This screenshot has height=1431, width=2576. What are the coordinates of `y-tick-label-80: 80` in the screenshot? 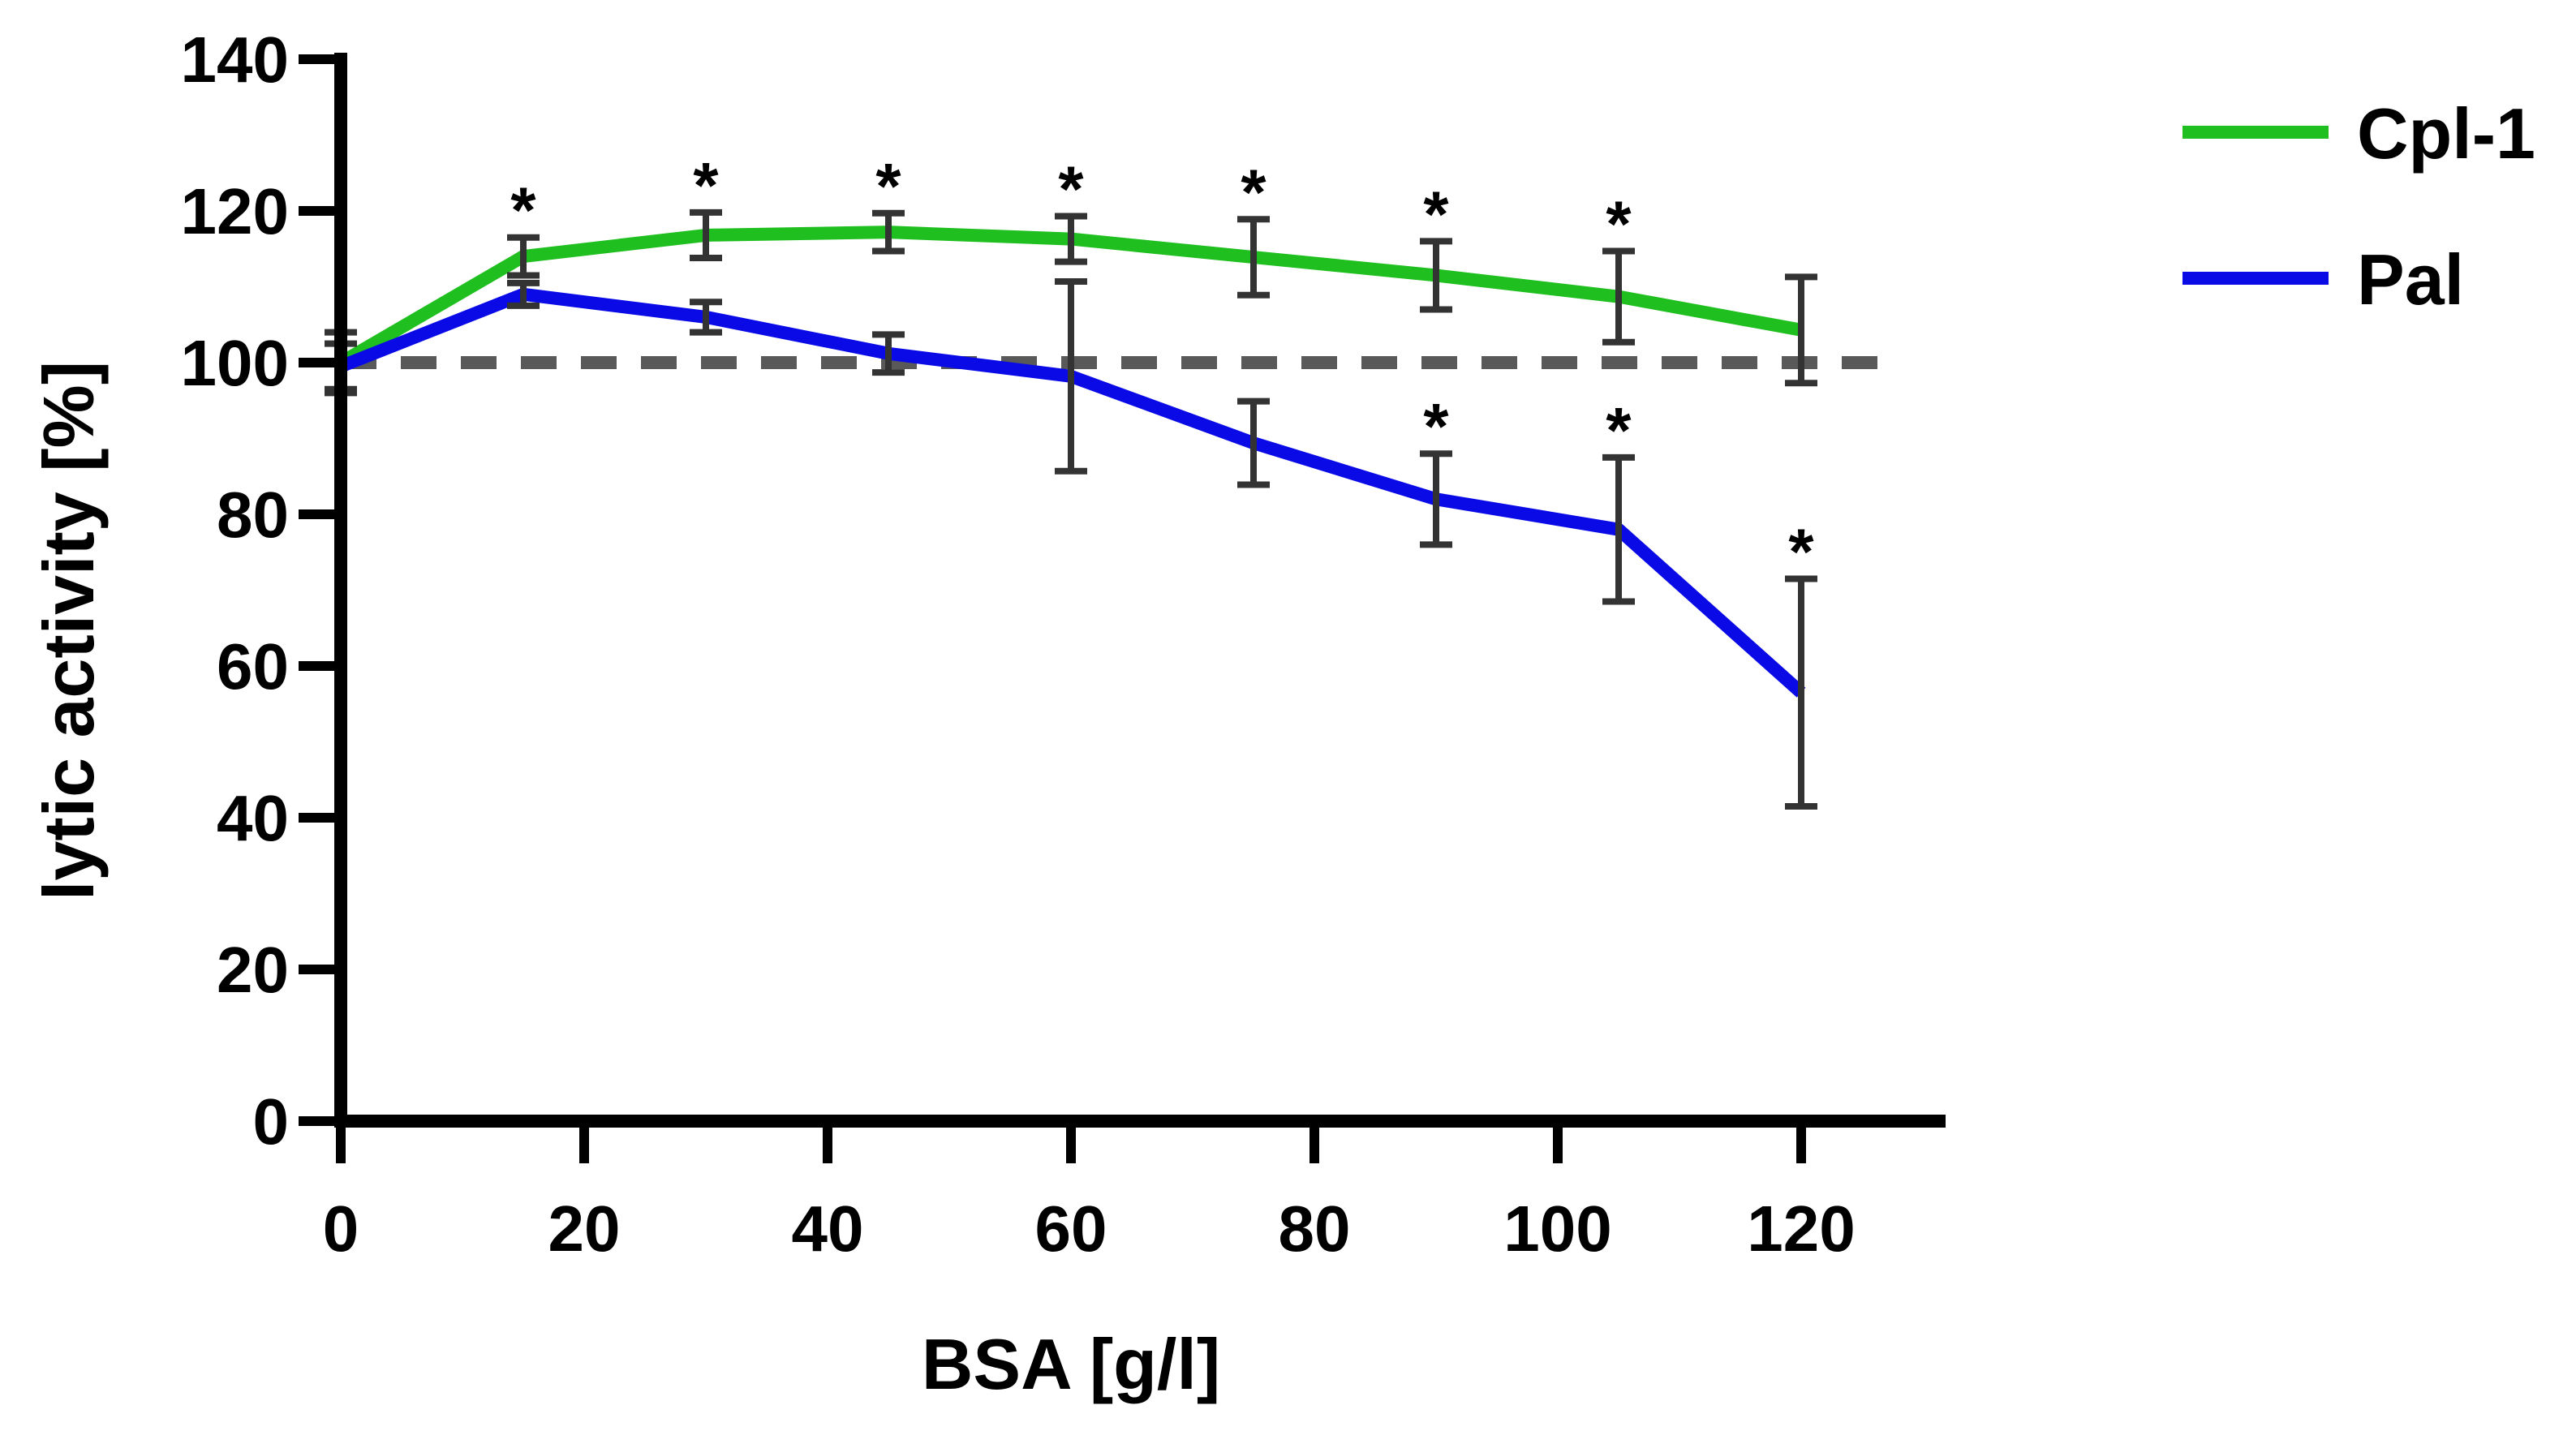 It's located at (253, 515).